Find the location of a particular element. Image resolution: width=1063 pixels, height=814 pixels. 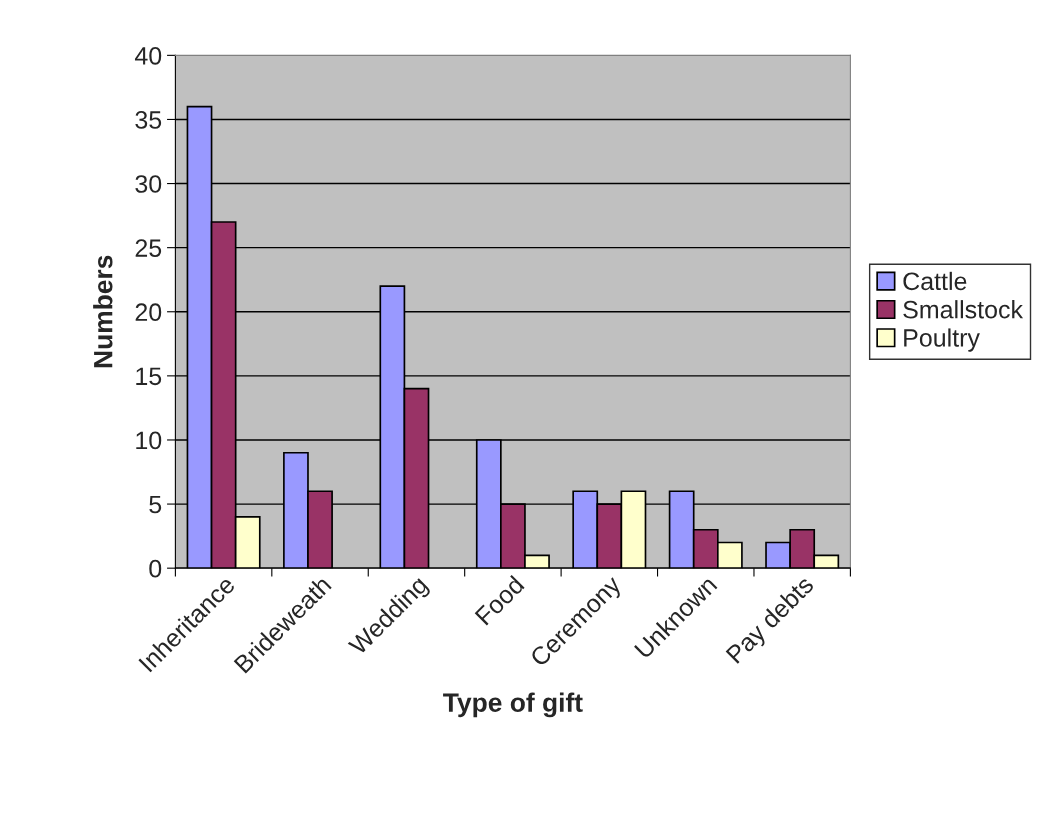

y-tick-label: 25 is located at coordinates (148, 248).